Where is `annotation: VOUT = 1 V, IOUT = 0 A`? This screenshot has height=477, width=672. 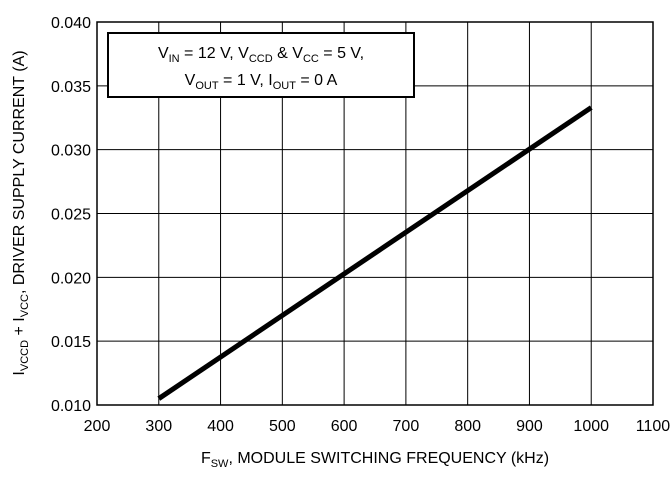 annotation: VOUT = 1 V, IOUT = 0 A is located at coordinates (261, 82).